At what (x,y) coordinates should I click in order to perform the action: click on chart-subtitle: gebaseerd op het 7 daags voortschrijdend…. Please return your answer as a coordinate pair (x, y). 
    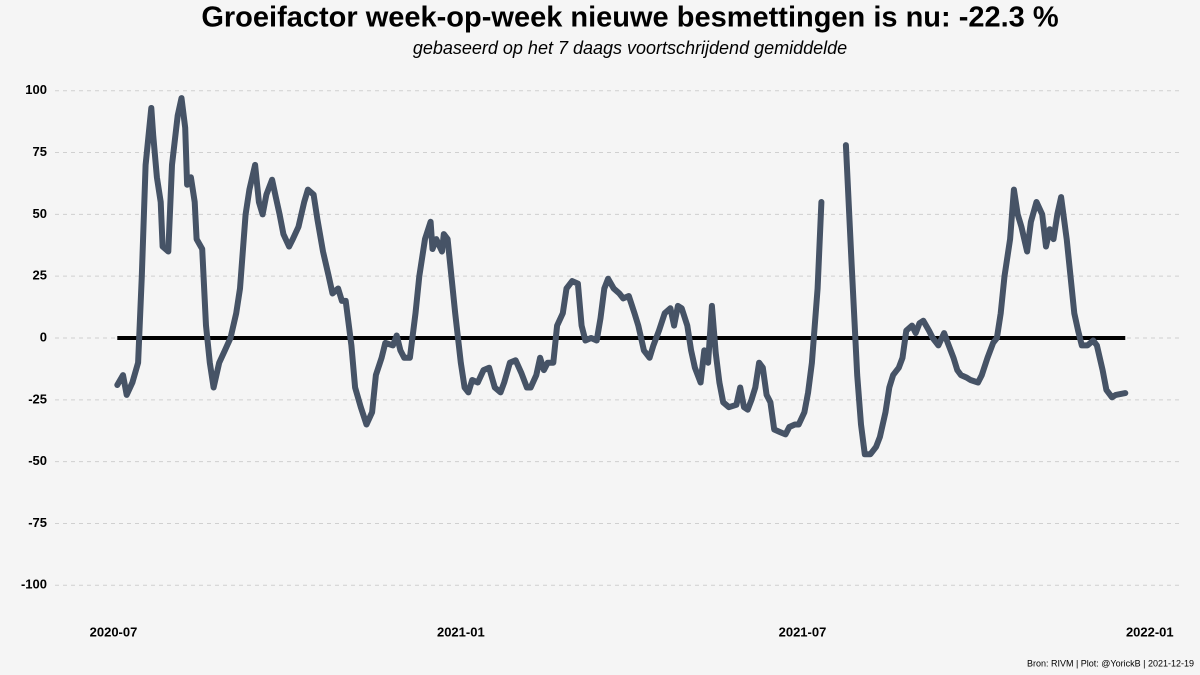
    Looking at the image, I should click on (630, 48).